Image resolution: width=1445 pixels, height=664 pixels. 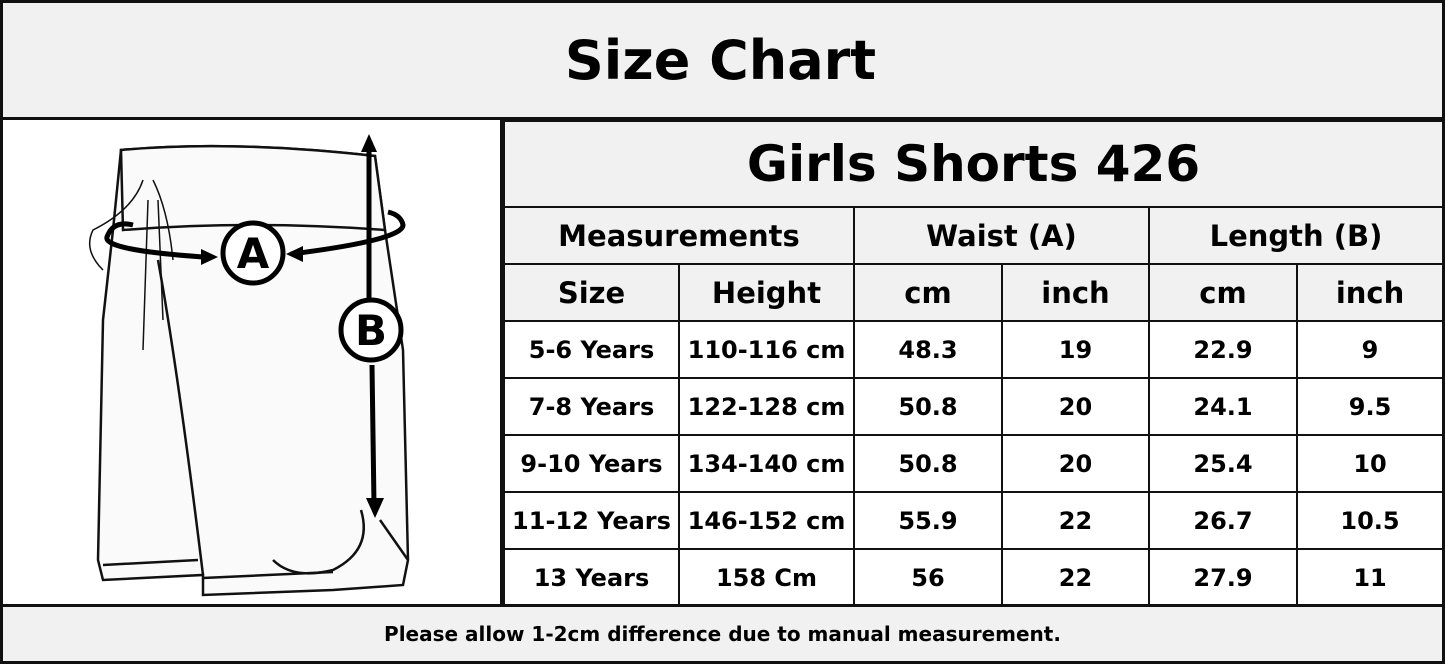 I want to click on cell-waist-cm: 56, so click(x=928, y=577).